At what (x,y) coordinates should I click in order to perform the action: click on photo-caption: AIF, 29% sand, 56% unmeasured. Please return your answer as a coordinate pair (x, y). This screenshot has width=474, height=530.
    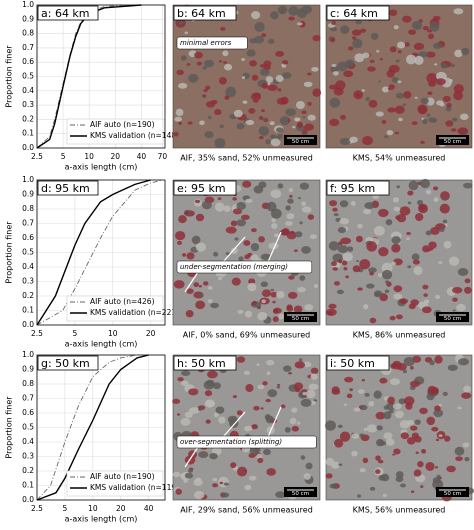
    Looking at the image, I should click on (246, 510).